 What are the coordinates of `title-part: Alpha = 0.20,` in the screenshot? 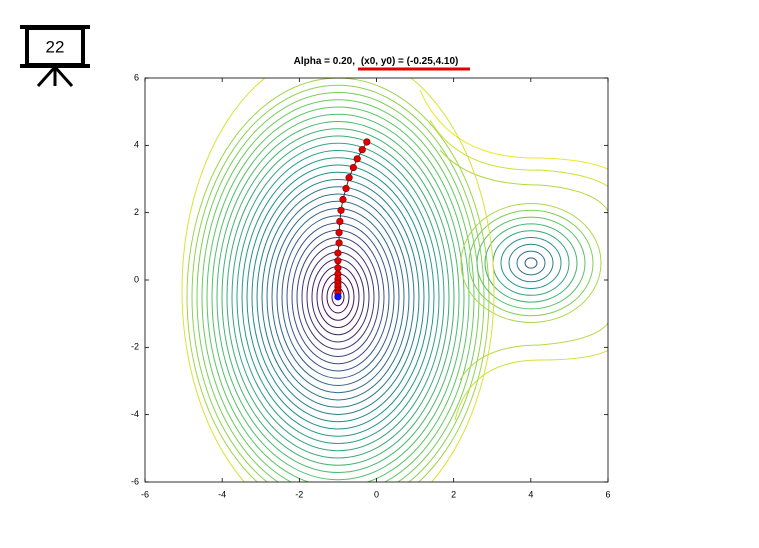 It's located at (325, 61).